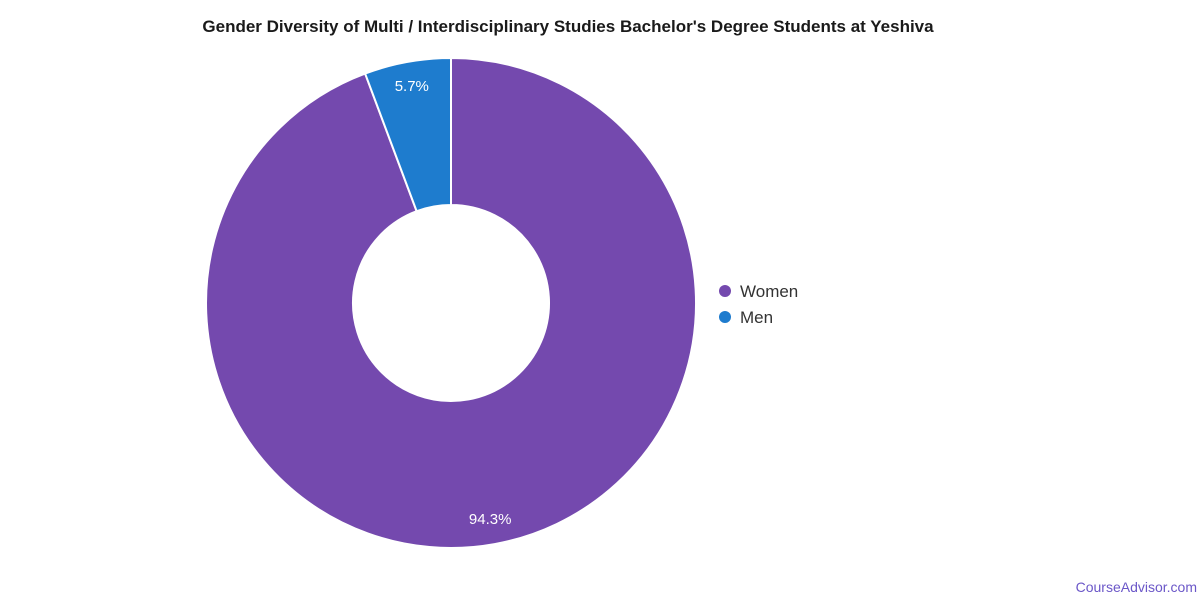 The width and height of the screenshot is (1200, 600). I want to click on legend-marker-women, so click(725, 291).